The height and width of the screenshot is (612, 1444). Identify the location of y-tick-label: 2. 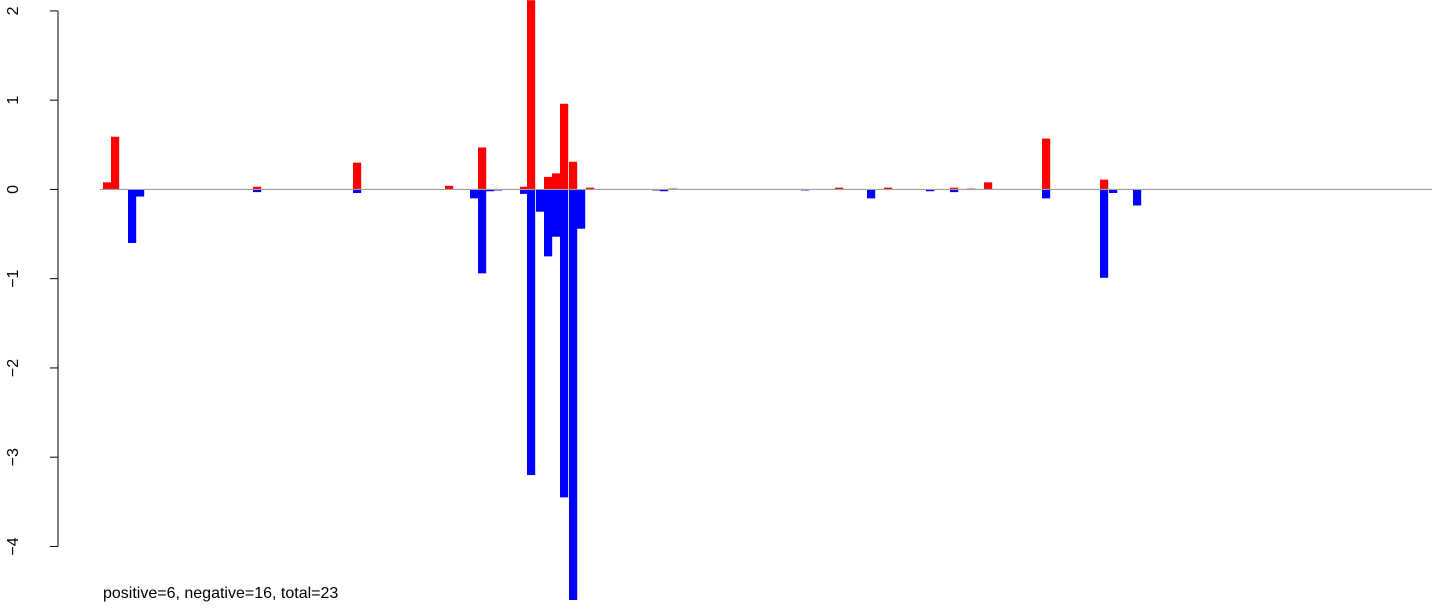
(13, 10).